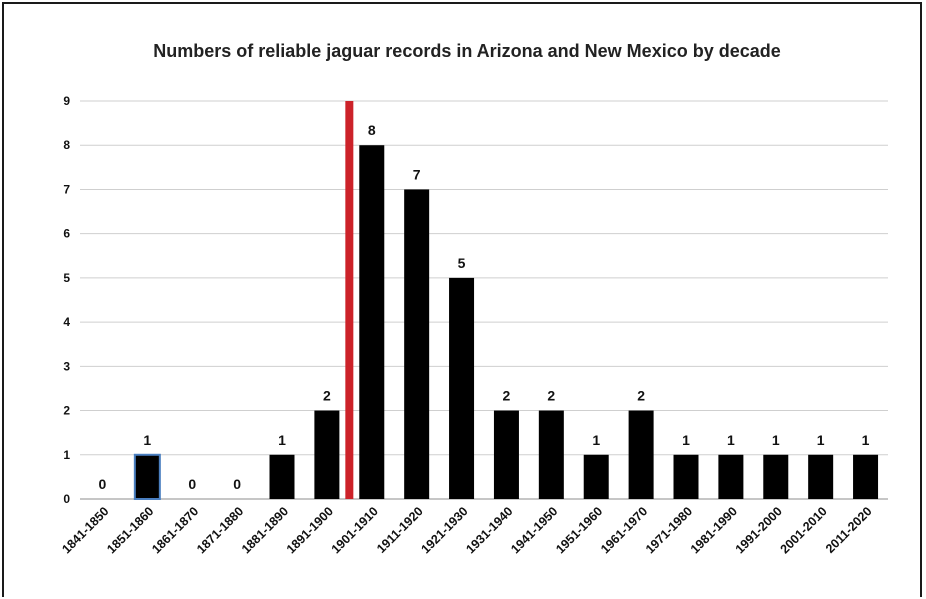 This screenshot has height=599, width=926. What do you see at coordinates (85, 530) in the screenshot?
I see `x-tick-label-1841-1850: 1841-1850` at bounding box center [85, 530].